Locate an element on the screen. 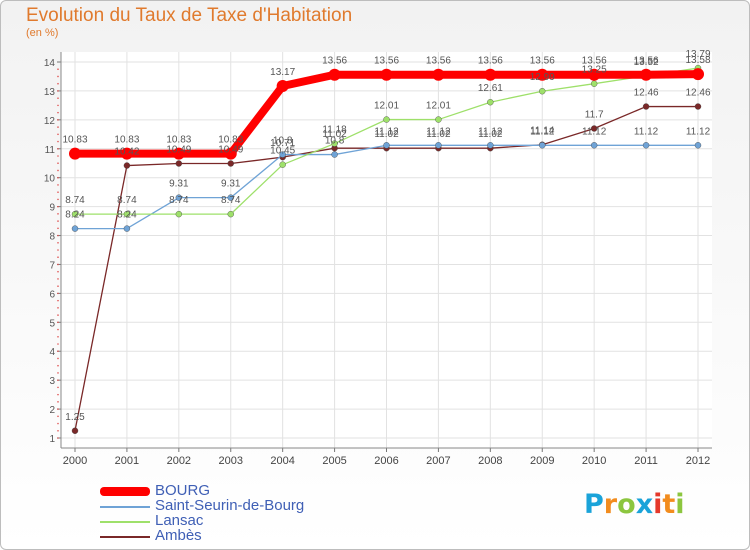  y-tick-label: 2 is located at coordinates (52, 410).